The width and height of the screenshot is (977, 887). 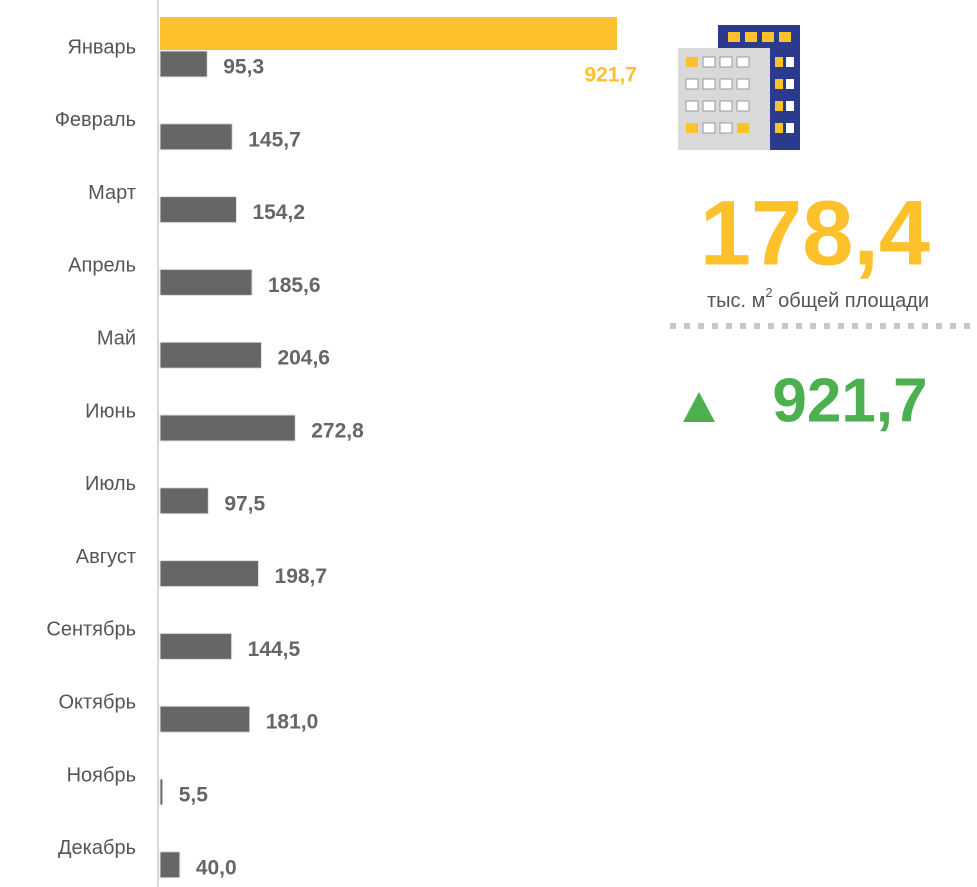 I want to click on summary-unit: тыс. м2 общей площади, so click(x=818, y=298).